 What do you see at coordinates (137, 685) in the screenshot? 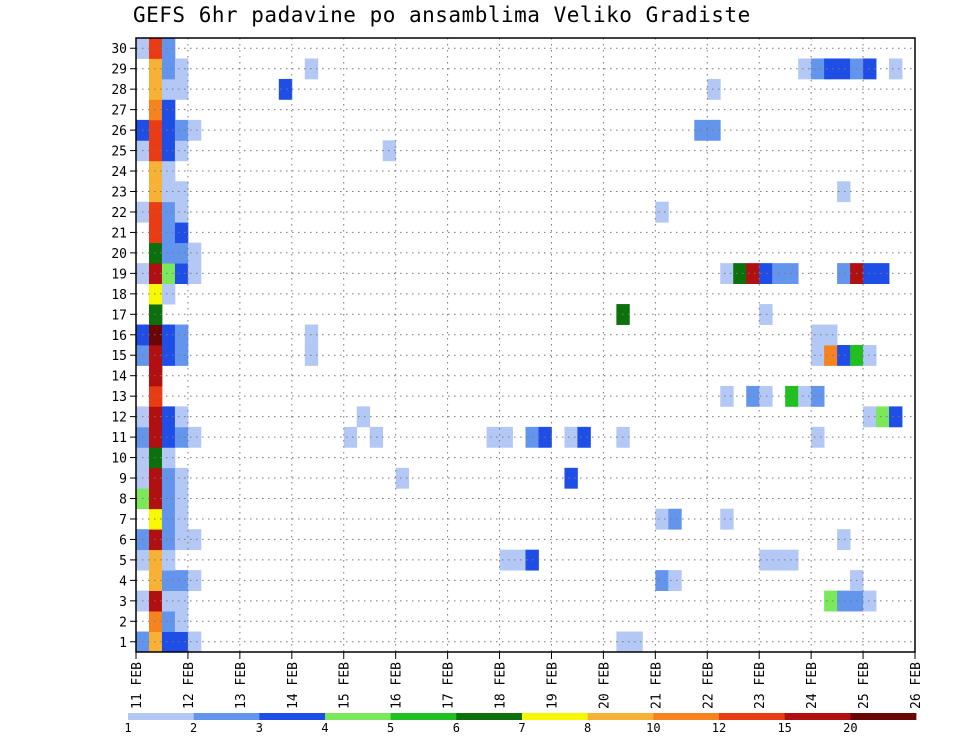
I see `x-tick-label: 11 FEB` at bounding box center [137, 685].